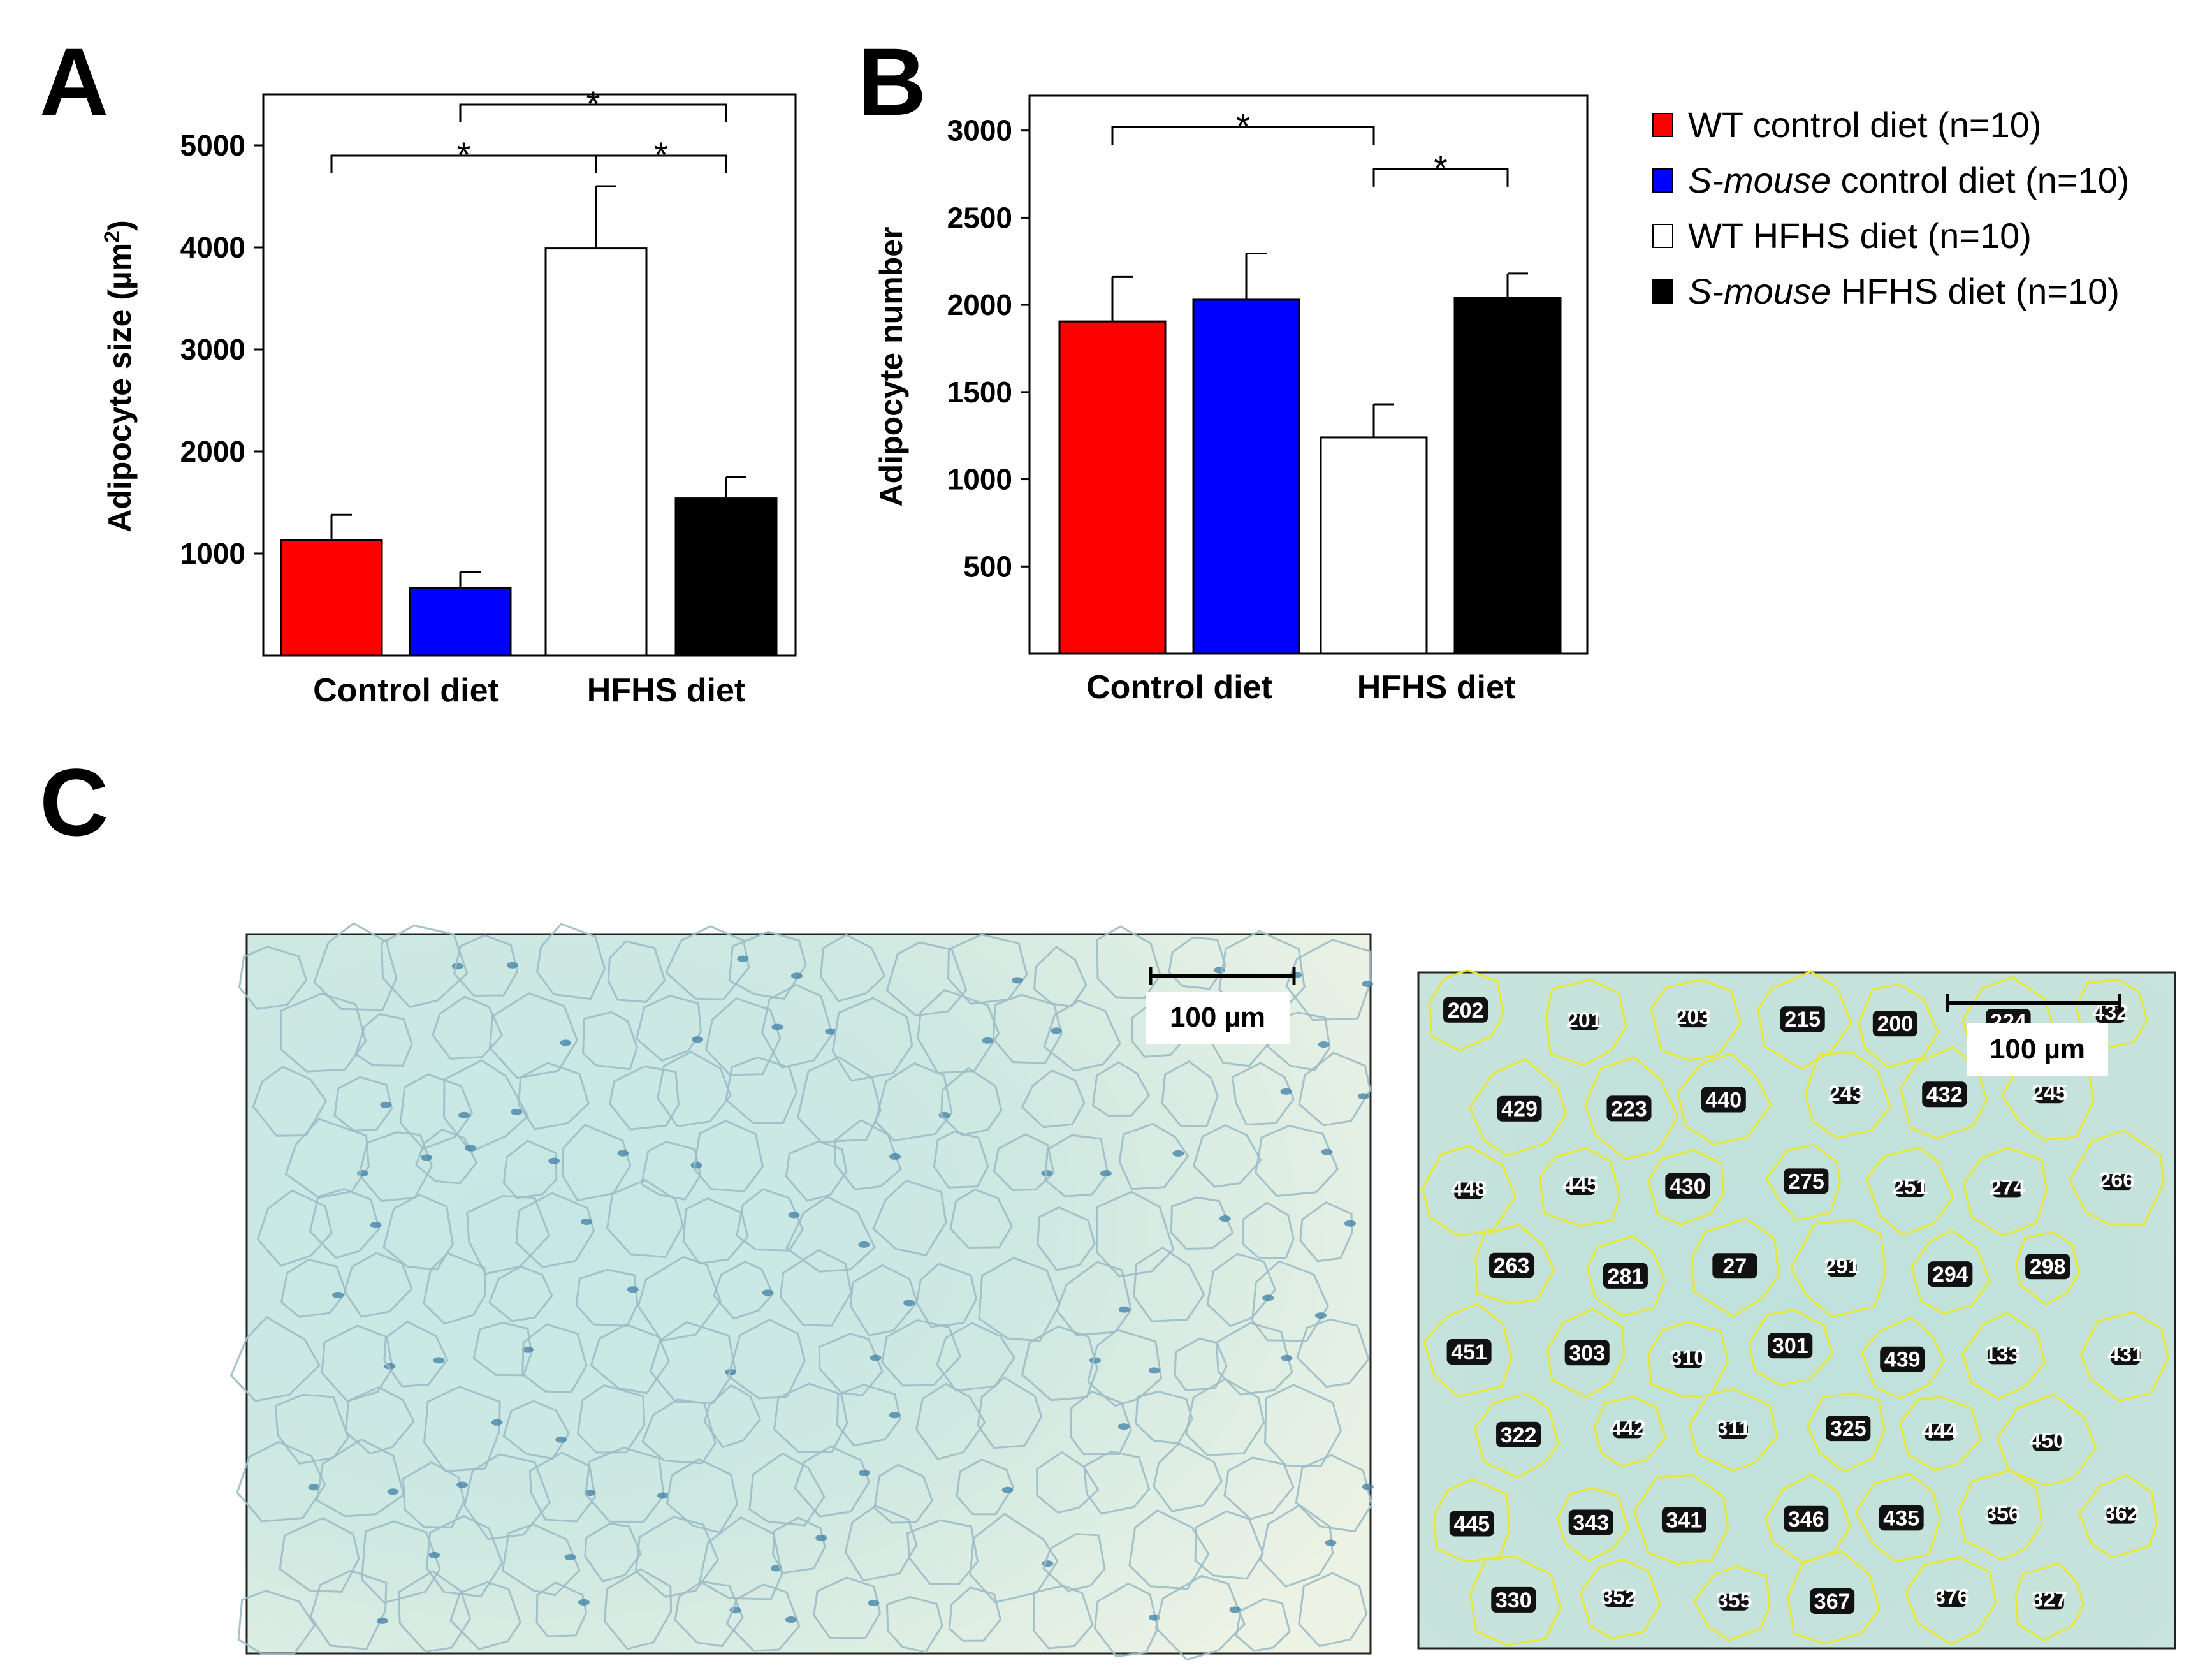 The height and width of the screenshot is (1677, 2212). Describe the element at coordinates (1848, 1429) in the screenshot. I see `cell-label: 325` at that location.